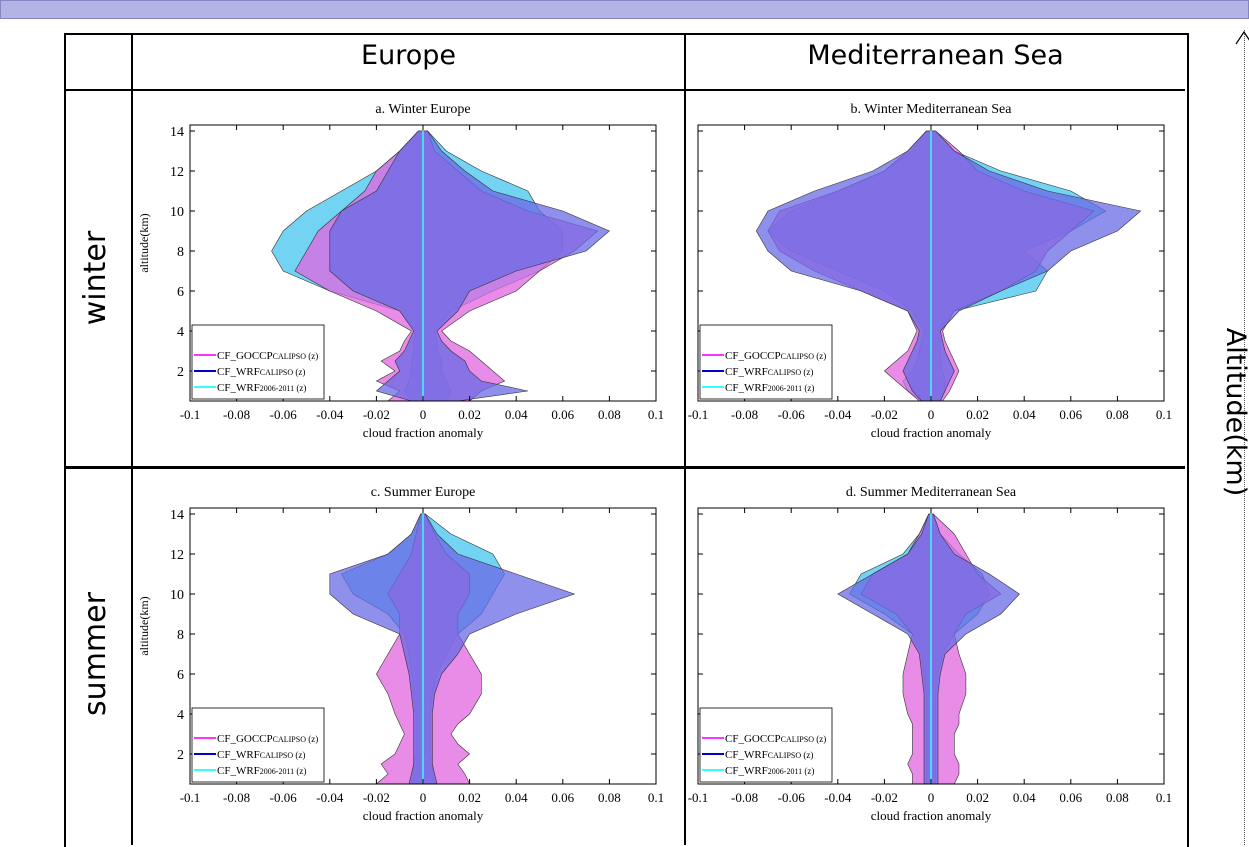 The height and width of the screenshot is (847, 1249). What do you see at coordinates (408, 55) in the screenshot?
I see `column-header-europe: Europe` at bounding box center [408, 55].